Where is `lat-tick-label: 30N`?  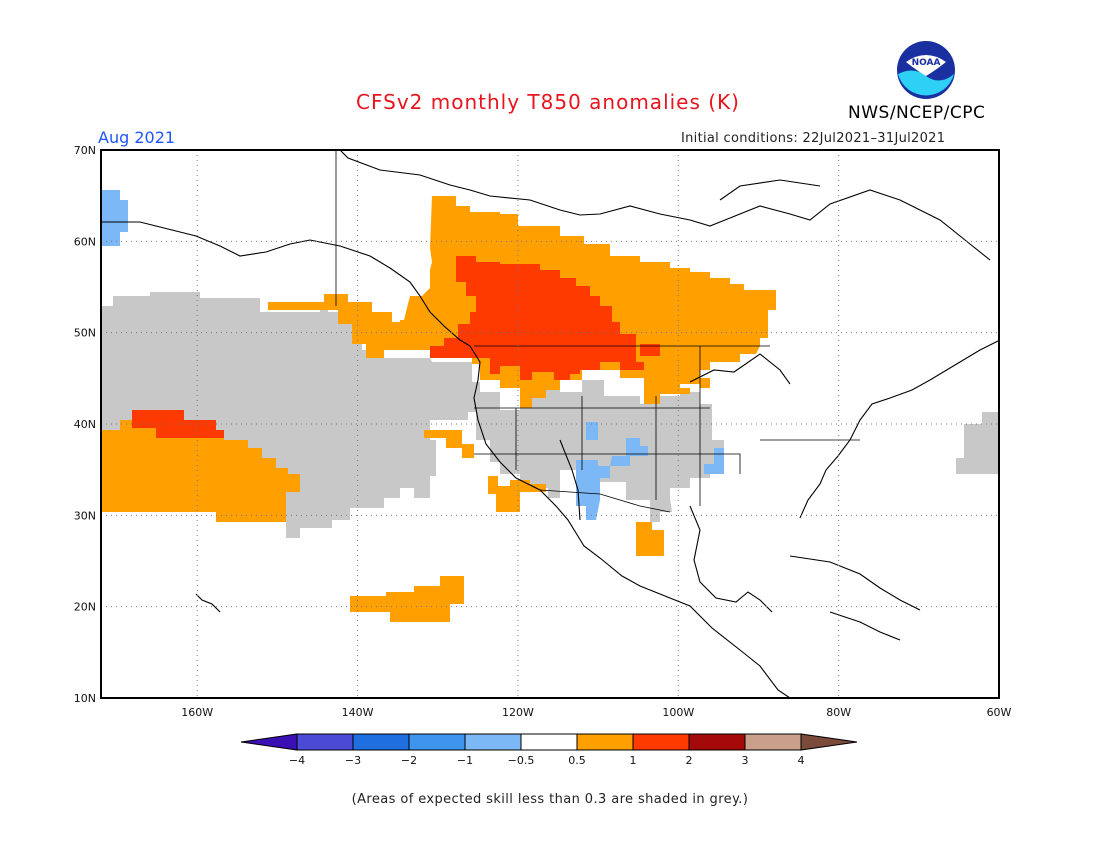 lat-tick-label: 30N is located at coordinates (85, 515).